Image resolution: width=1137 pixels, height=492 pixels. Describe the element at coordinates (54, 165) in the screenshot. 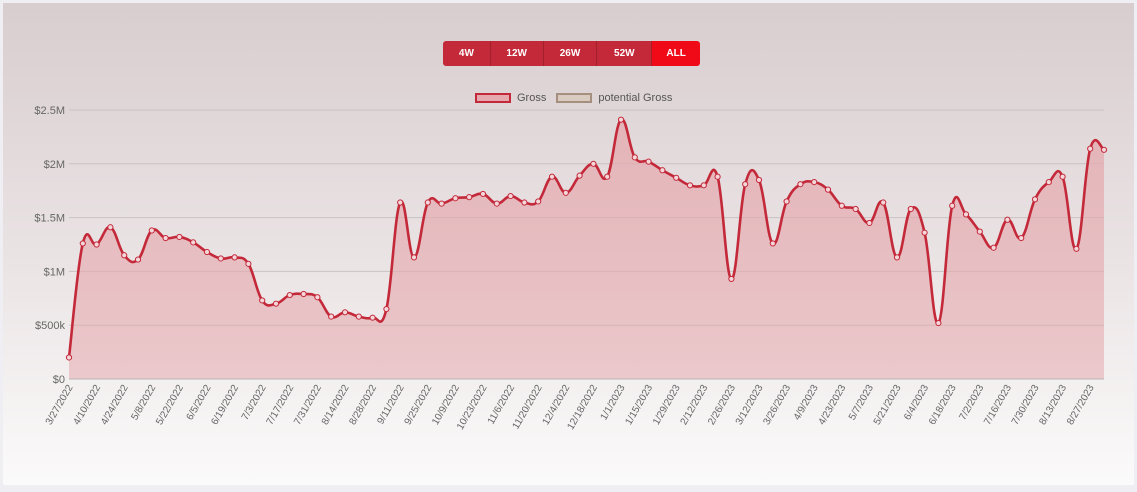

I see `y-tick-label: $2M` at that location.